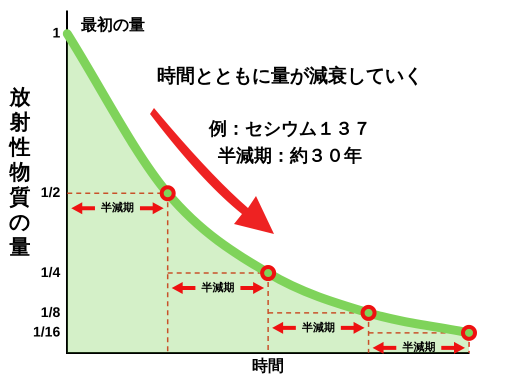  I want to click on annotation: 例：セシウム１３７, so click(289, 129).